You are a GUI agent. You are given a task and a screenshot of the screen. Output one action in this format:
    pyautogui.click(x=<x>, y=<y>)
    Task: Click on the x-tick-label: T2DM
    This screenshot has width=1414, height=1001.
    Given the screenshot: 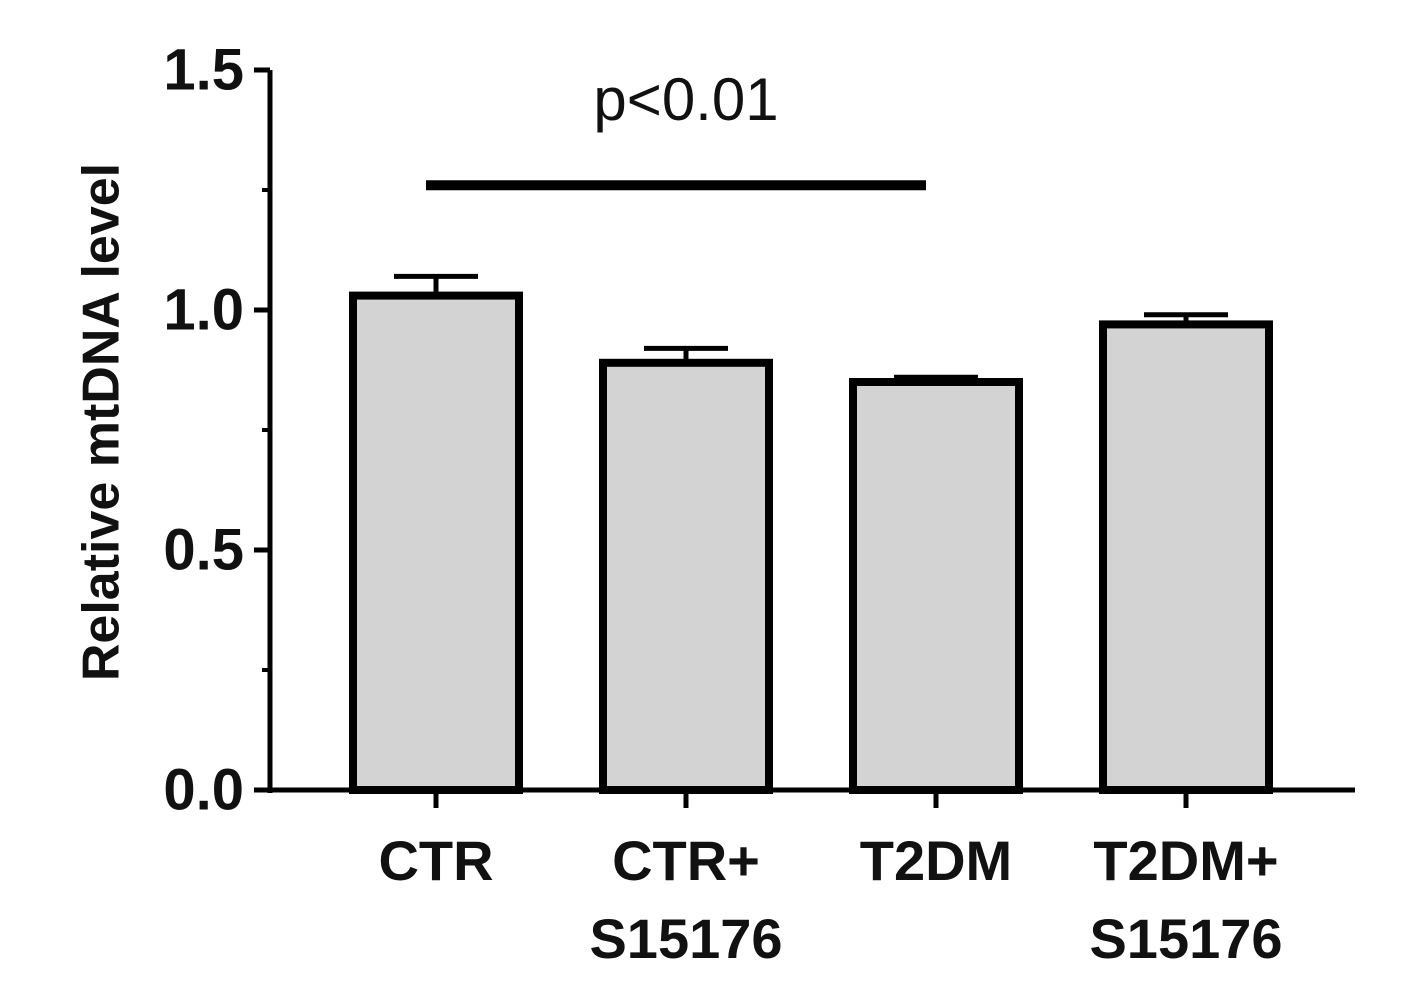 What is the action you would take?
    pyautogui.click(x=936, y=860)
    